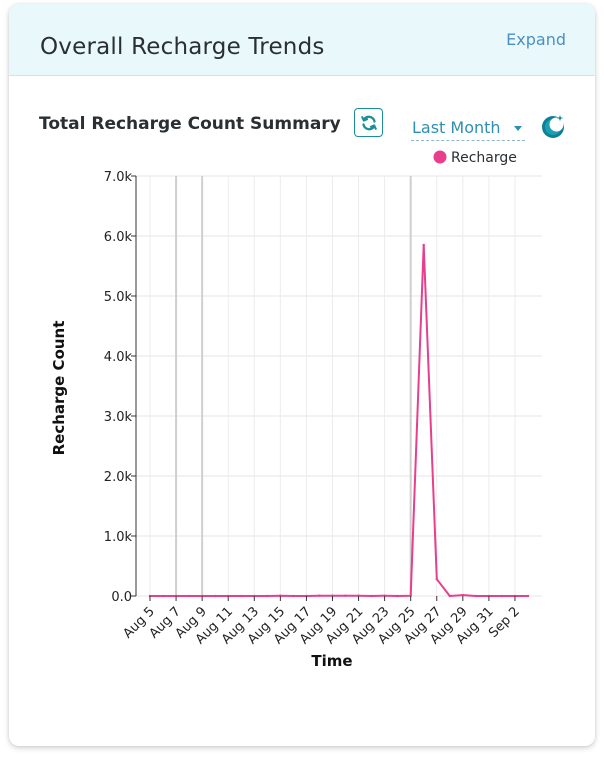 The image size is (604, 759). I want to click on y-tick-label: 4.0k, so click(118, 357).